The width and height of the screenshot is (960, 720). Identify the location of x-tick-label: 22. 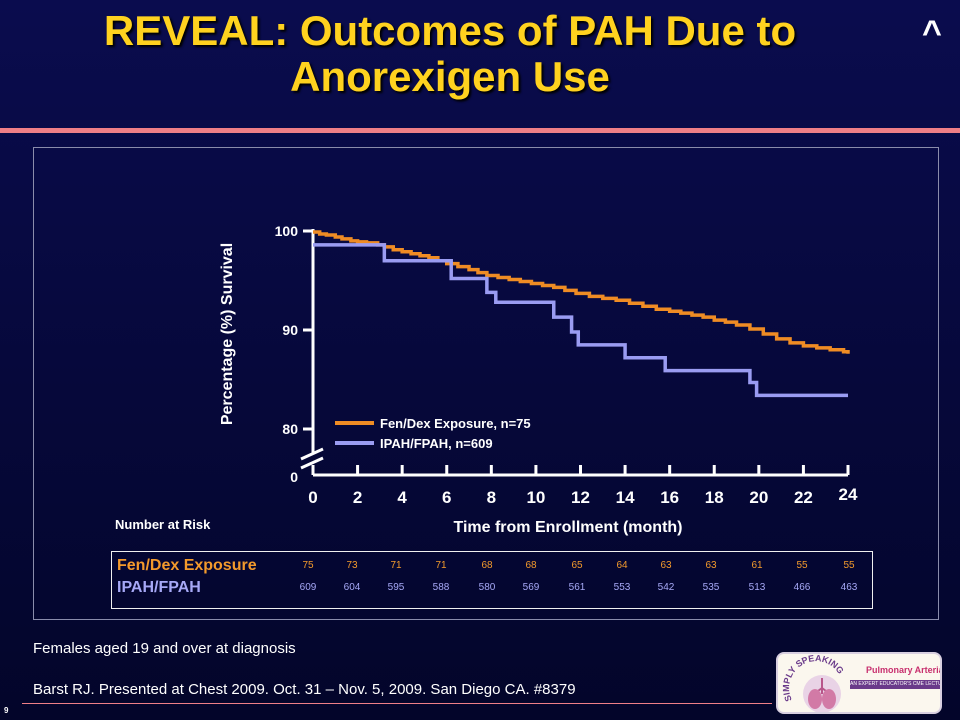
(803, 497).